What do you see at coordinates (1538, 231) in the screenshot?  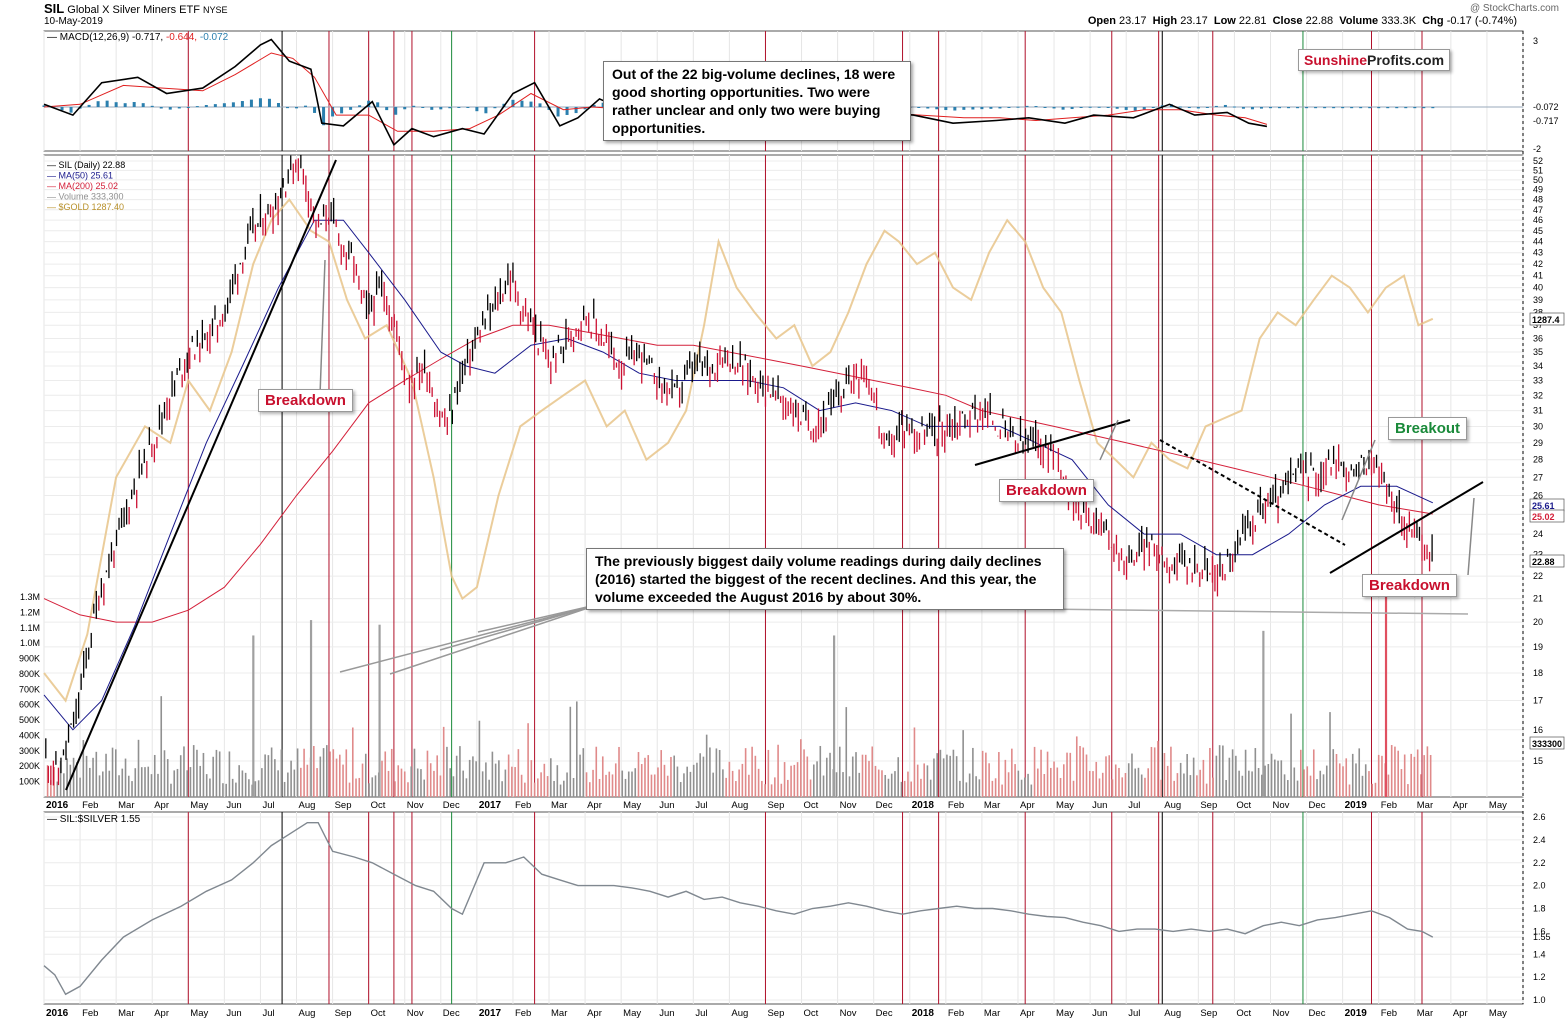 I see `price-tick-label: 45` at bounding box center [1538, 231].